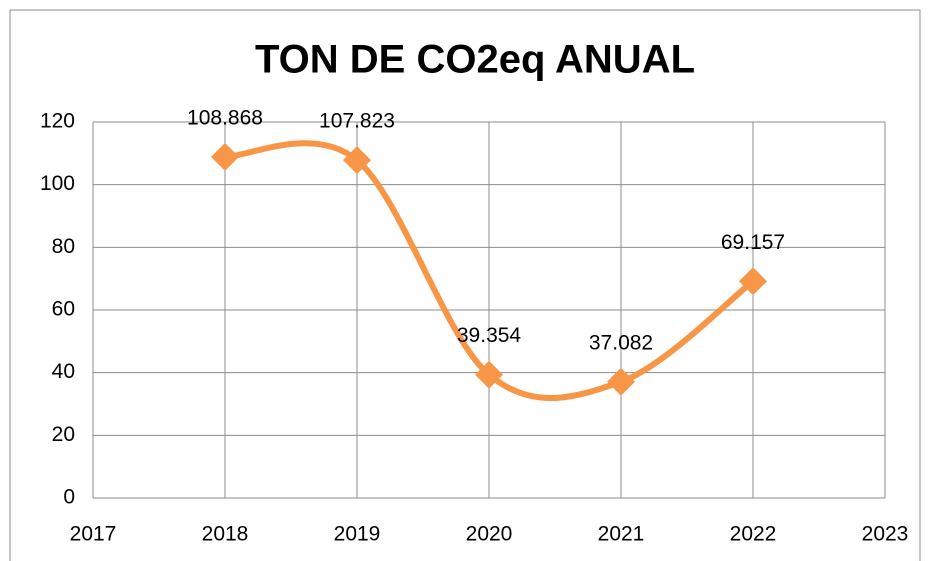 The image size is (928, 561). What do you see at coordinates (225, 117) in the screenshot?
I see `data-label: 108.868` at bounding box center [225, 117].